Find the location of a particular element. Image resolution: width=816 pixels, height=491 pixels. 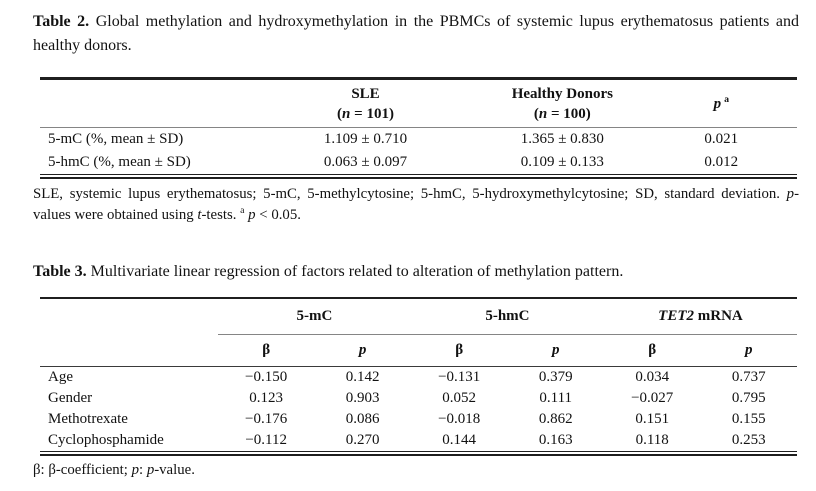

table2-header-healthy: Healthy Donors (n = 100) is located at coordinates (562, 103).